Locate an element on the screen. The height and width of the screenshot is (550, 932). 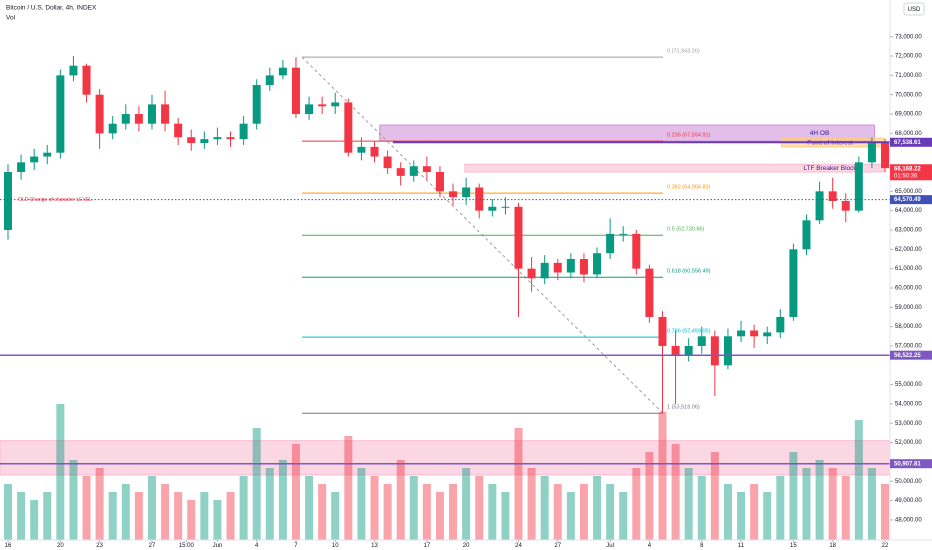
currency-box is located at coordinates (914, 9).